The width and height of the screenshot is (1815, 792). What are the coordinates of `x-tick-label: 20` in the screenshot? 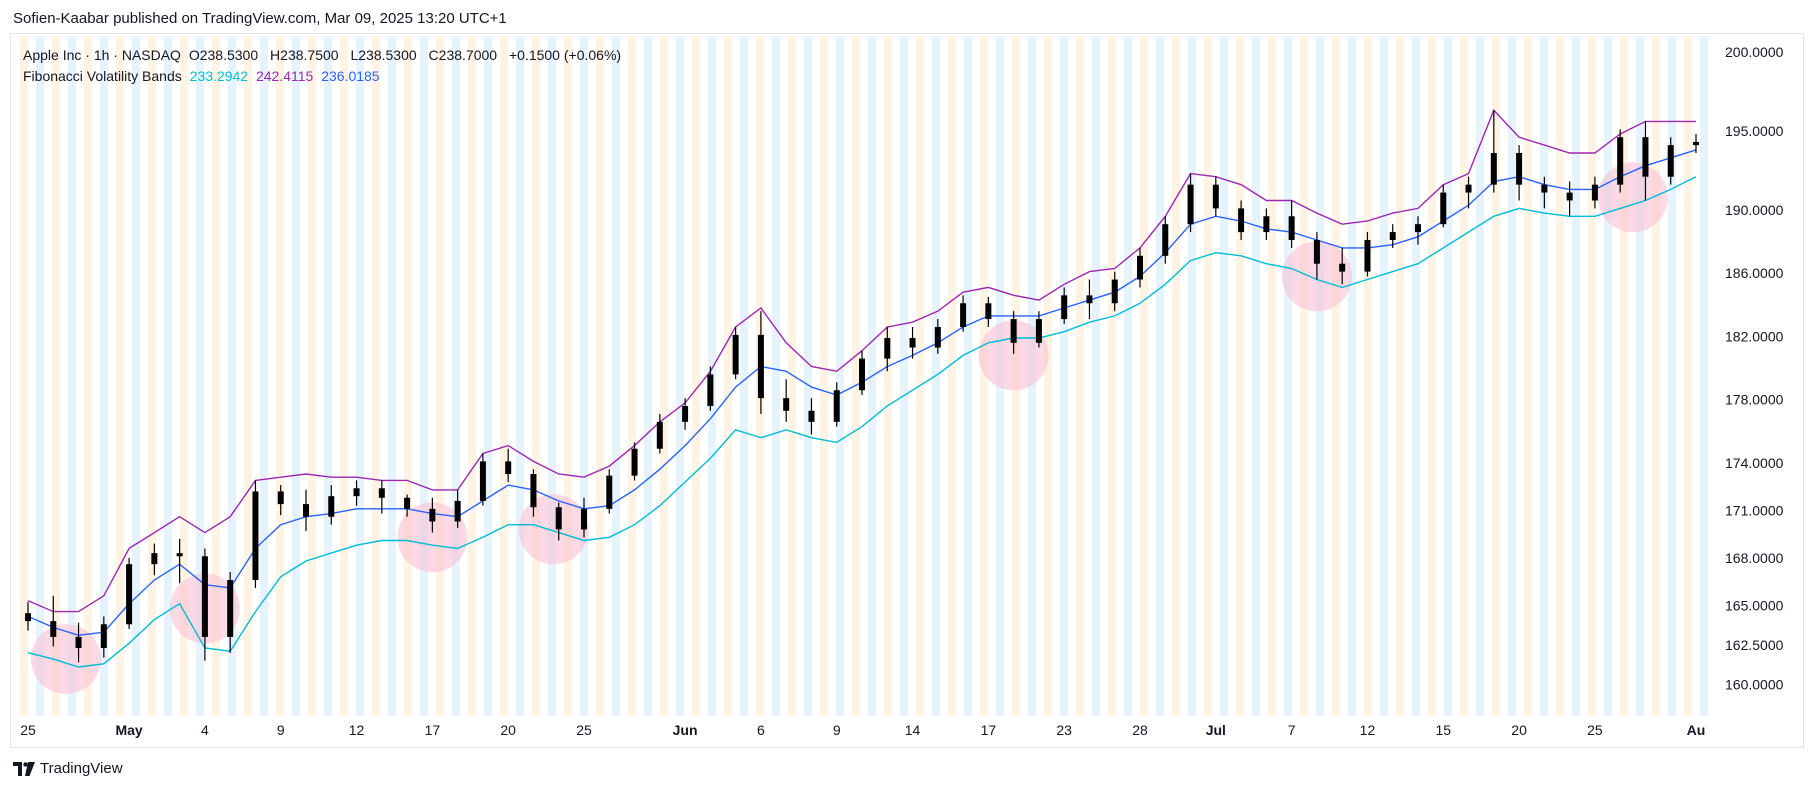 It's located at (508, 730).